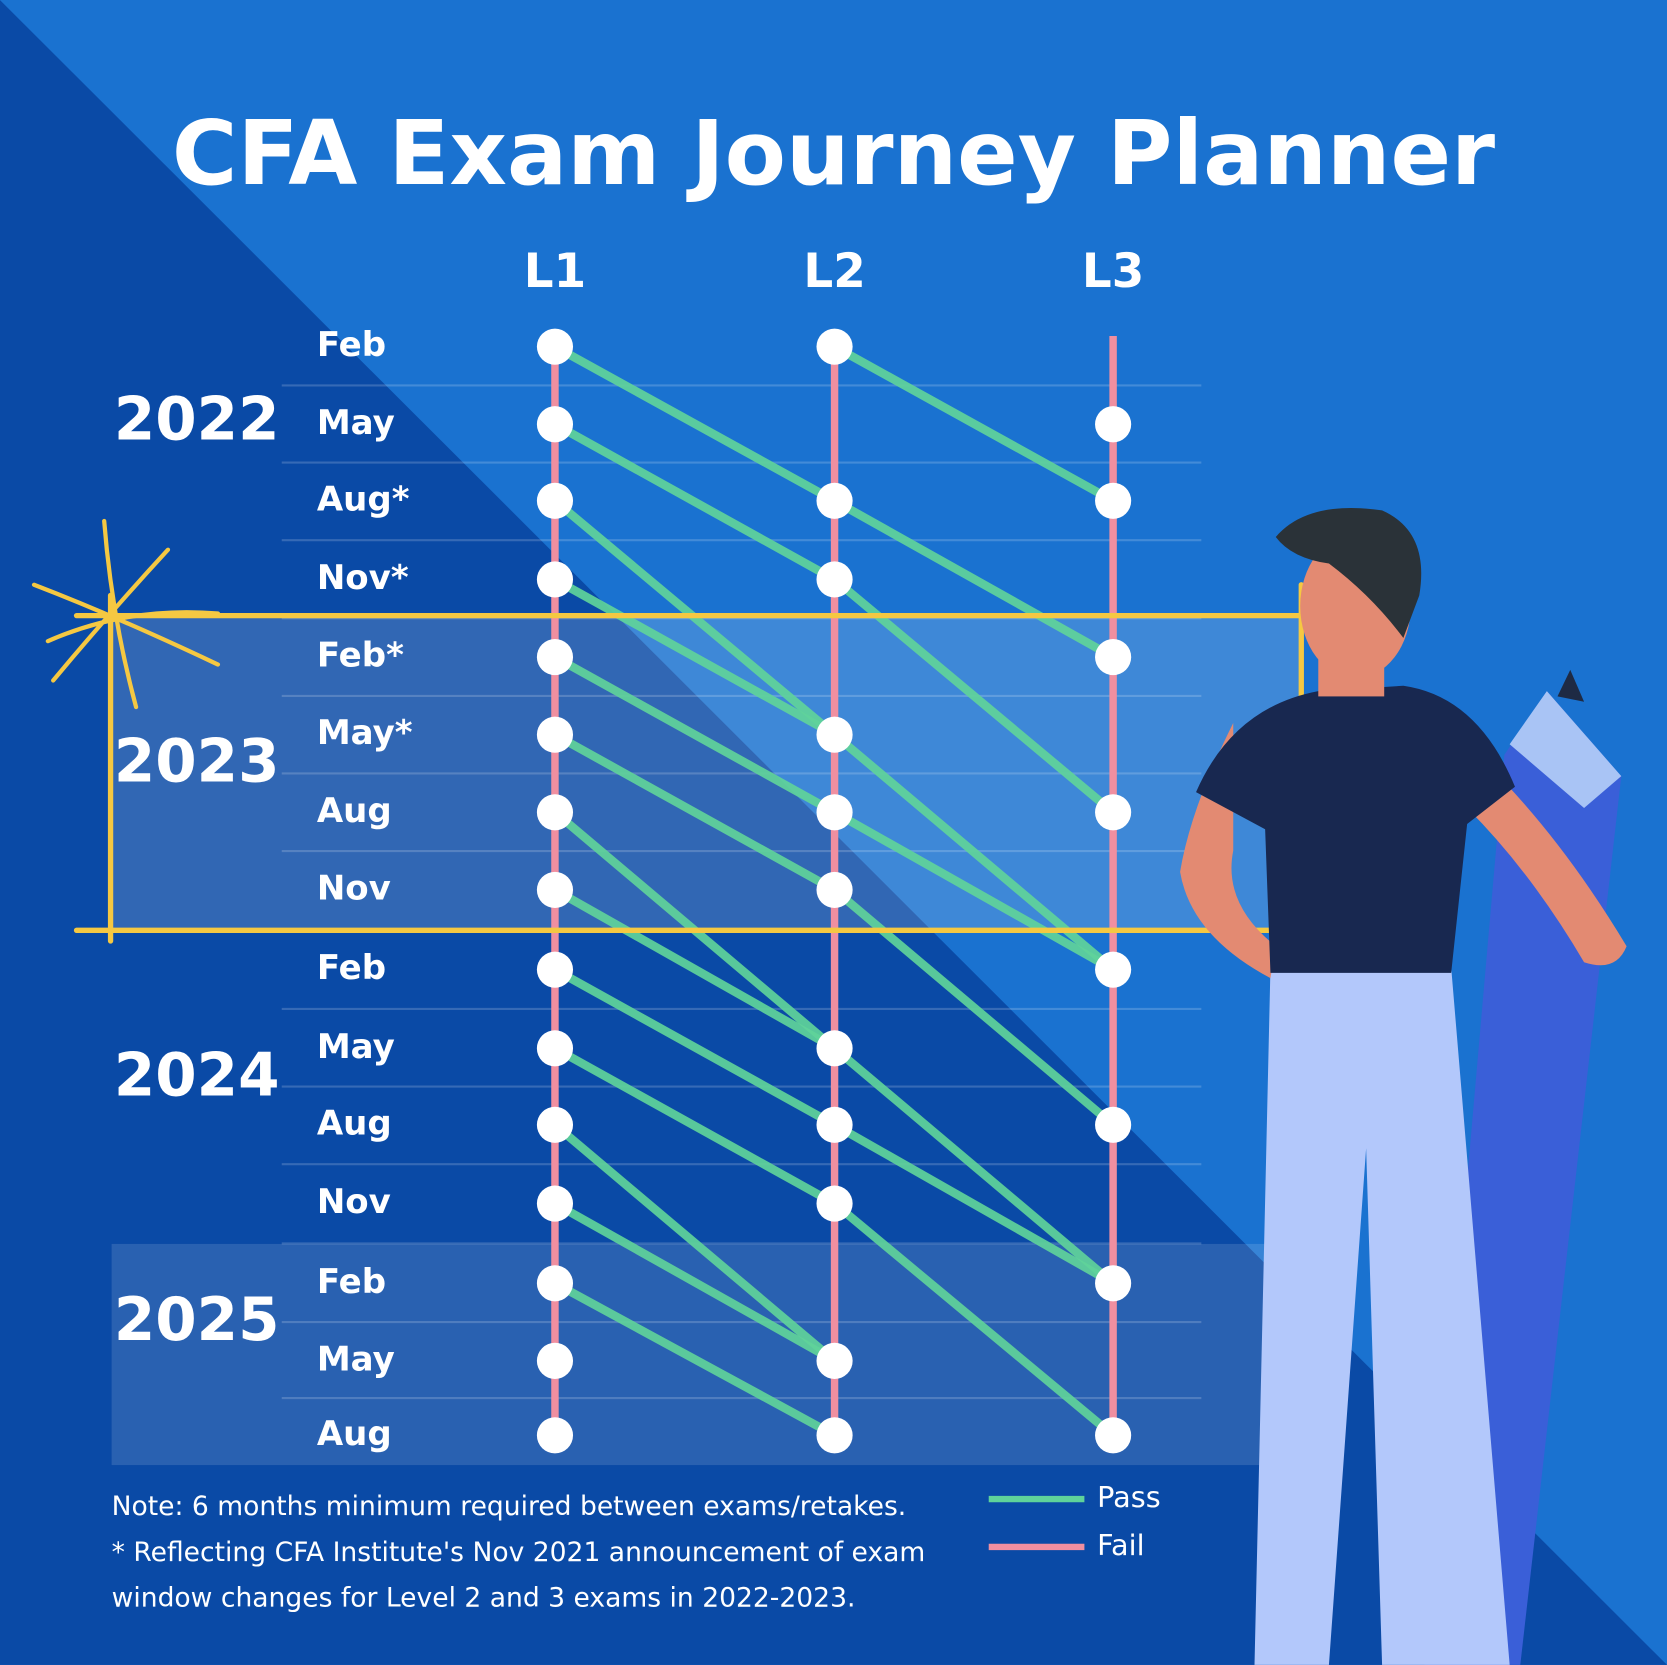 The height and width of the screenshot is (1665, 1667). Describe the element at coordinates (197, 1320) in the screenshot. I see `year-label: 2025` at that location.